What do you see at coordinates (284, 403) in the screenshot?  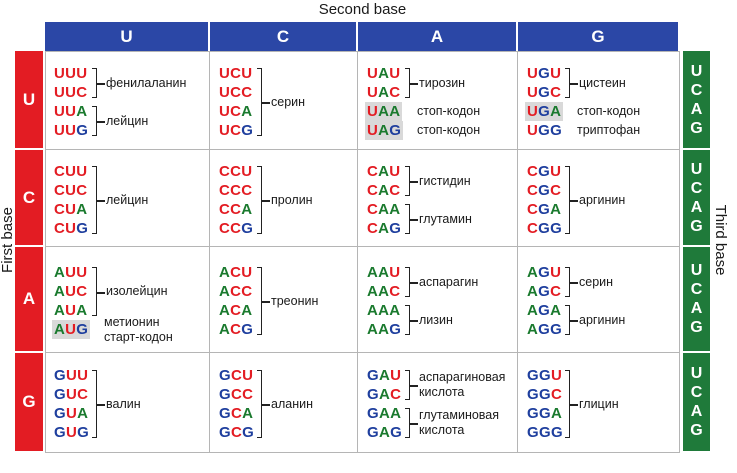 I see `codon-cell-gc: GCU GCC GCA GCG аланин` at bounding box center [284, 403].